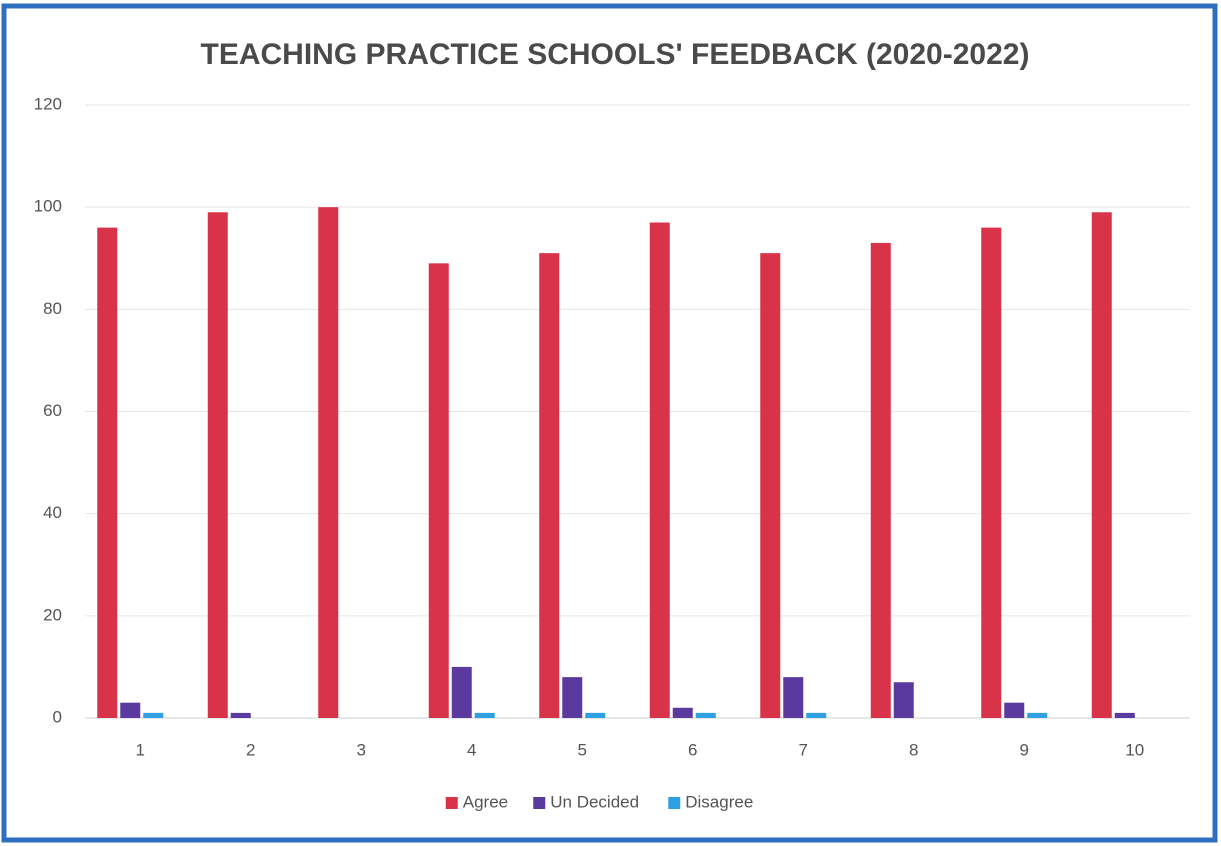 The image size is (1221, 846). What do you see at coordinates (48, 206) in the screenshot?
I see `y-tick-label: 100` at bounding box center [48, 206].